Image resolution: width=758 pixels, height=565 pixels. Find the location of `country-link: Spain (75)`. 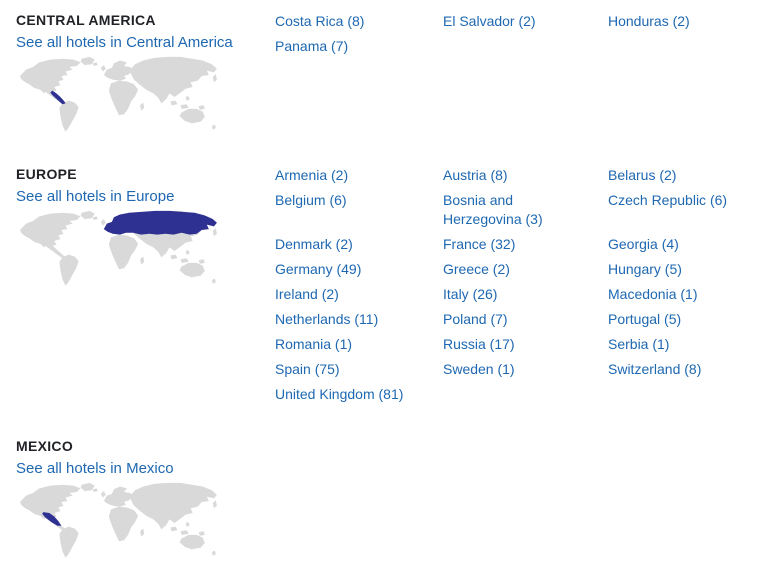

country-link: Spain (75) is located at coordinates (307, 369).